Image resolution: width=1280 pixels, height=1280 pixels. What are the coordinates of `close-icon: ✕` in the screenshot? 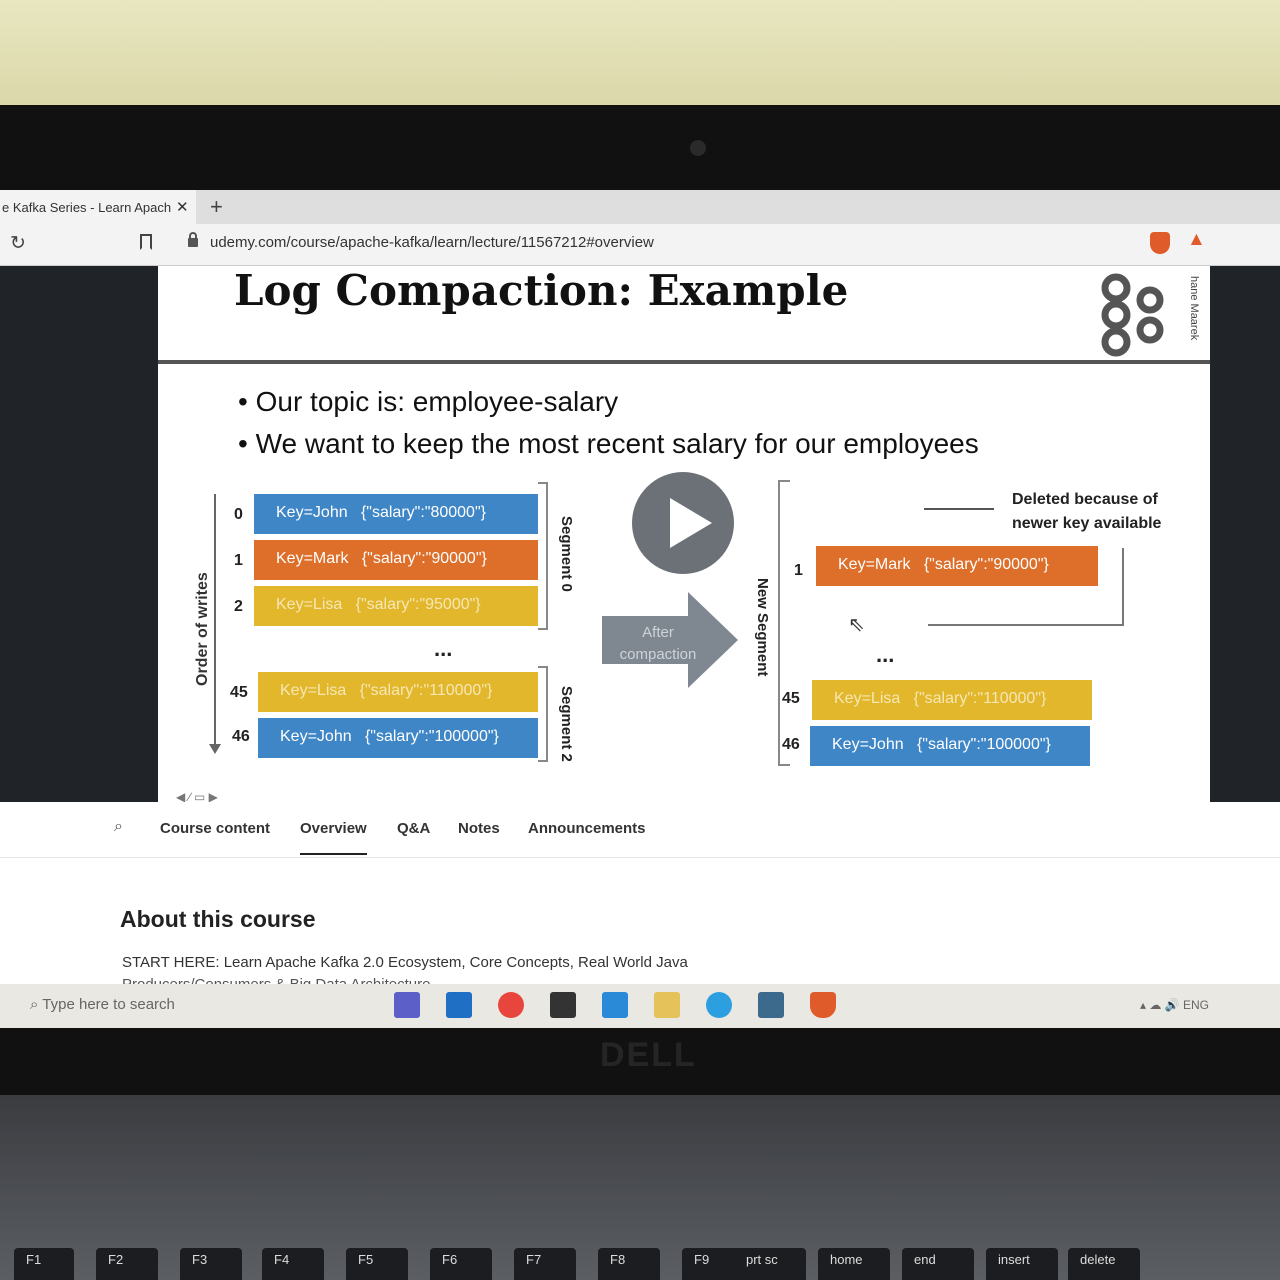 It's located at (182, 207).